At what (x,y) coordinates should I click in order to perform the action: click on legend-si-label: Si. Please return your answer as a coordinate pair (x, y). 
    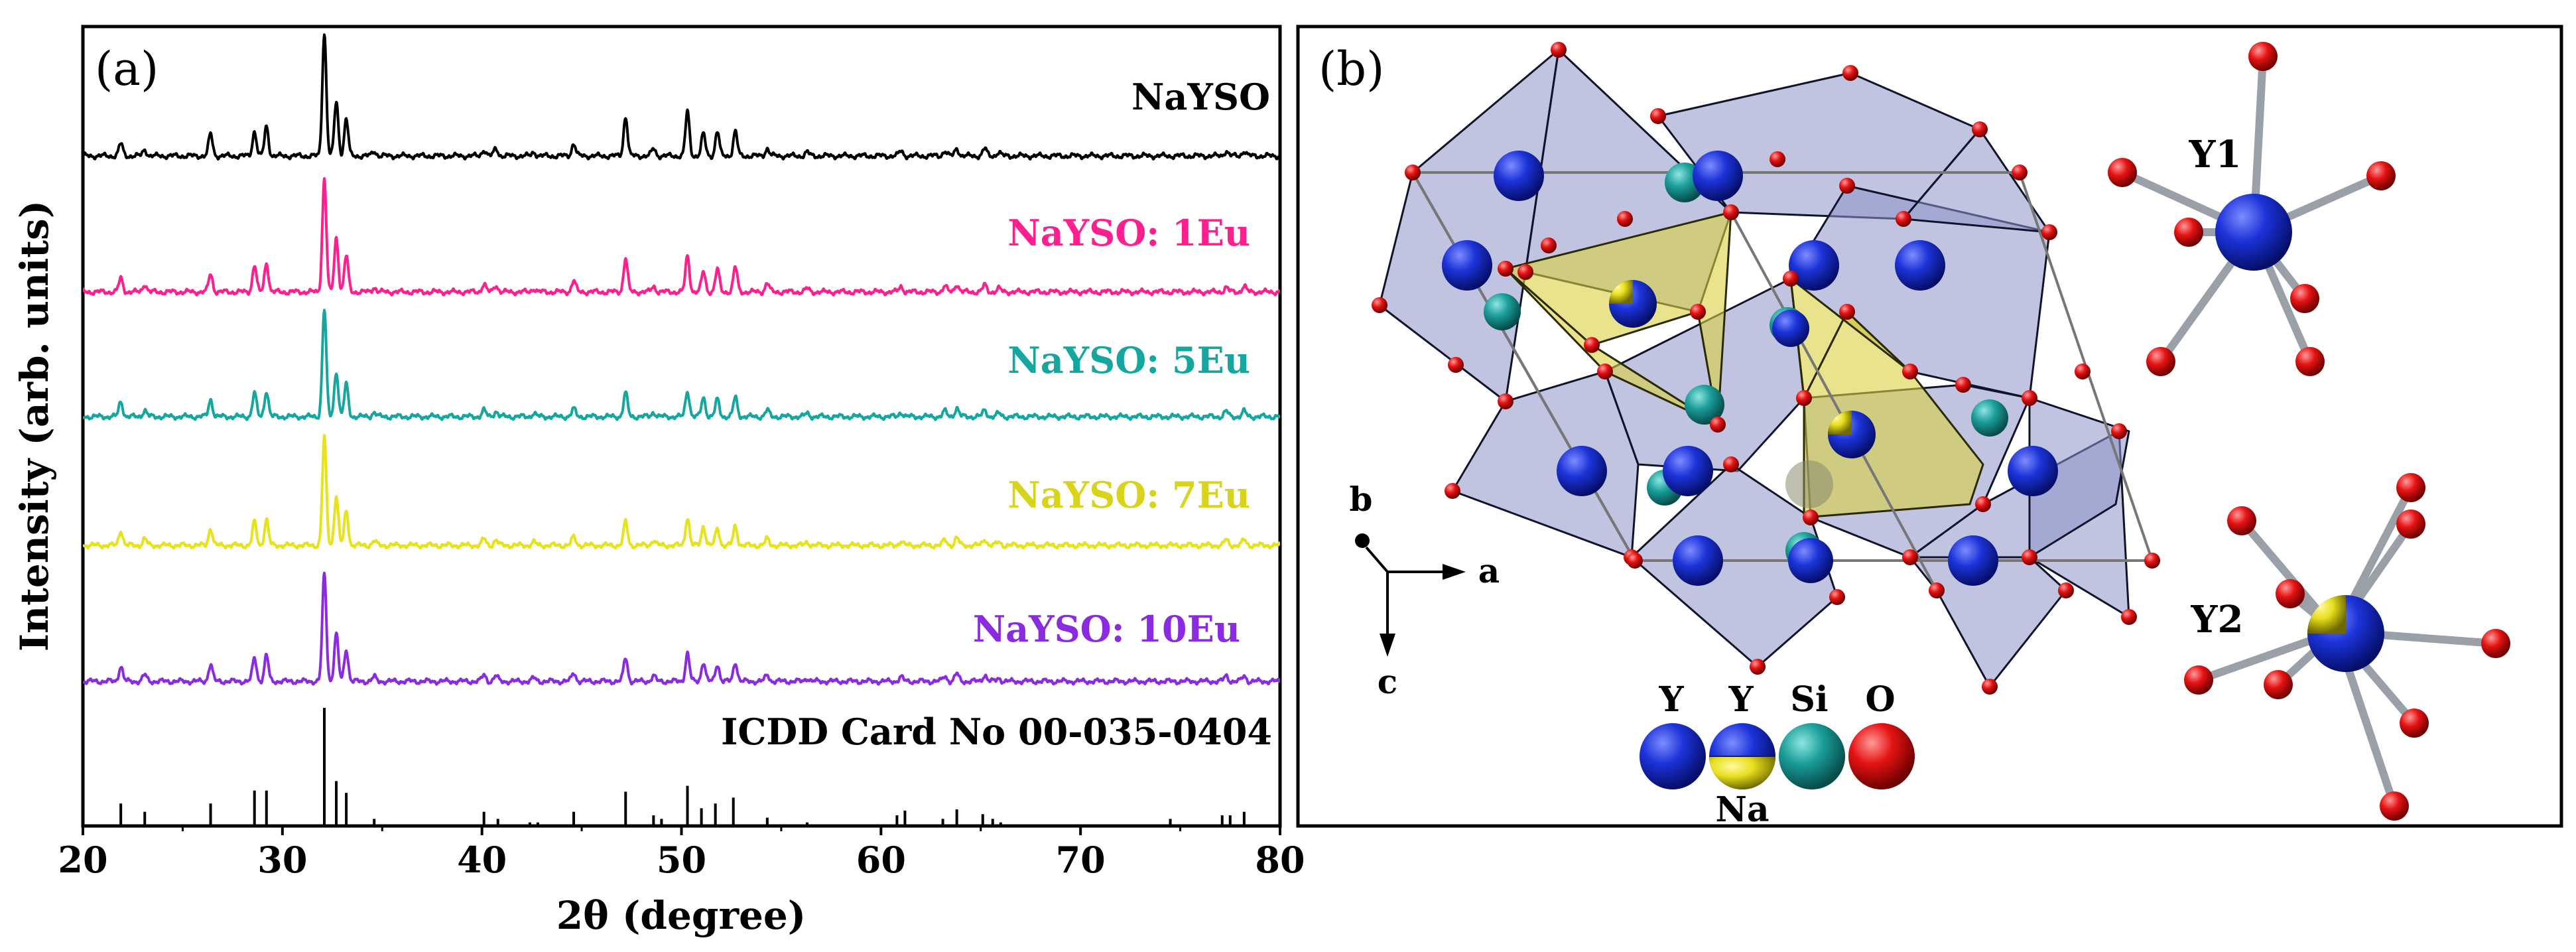
    Looking at the image, I should click on (1809, 700).